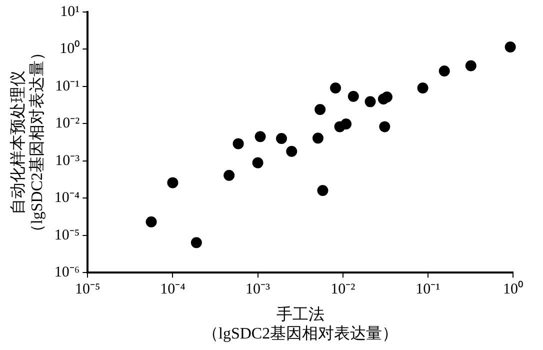  What do you see at coordinates (70, 49) in the screenshot?
I see `y-tick-label: 10⁰` at bounding box center [70, 49].